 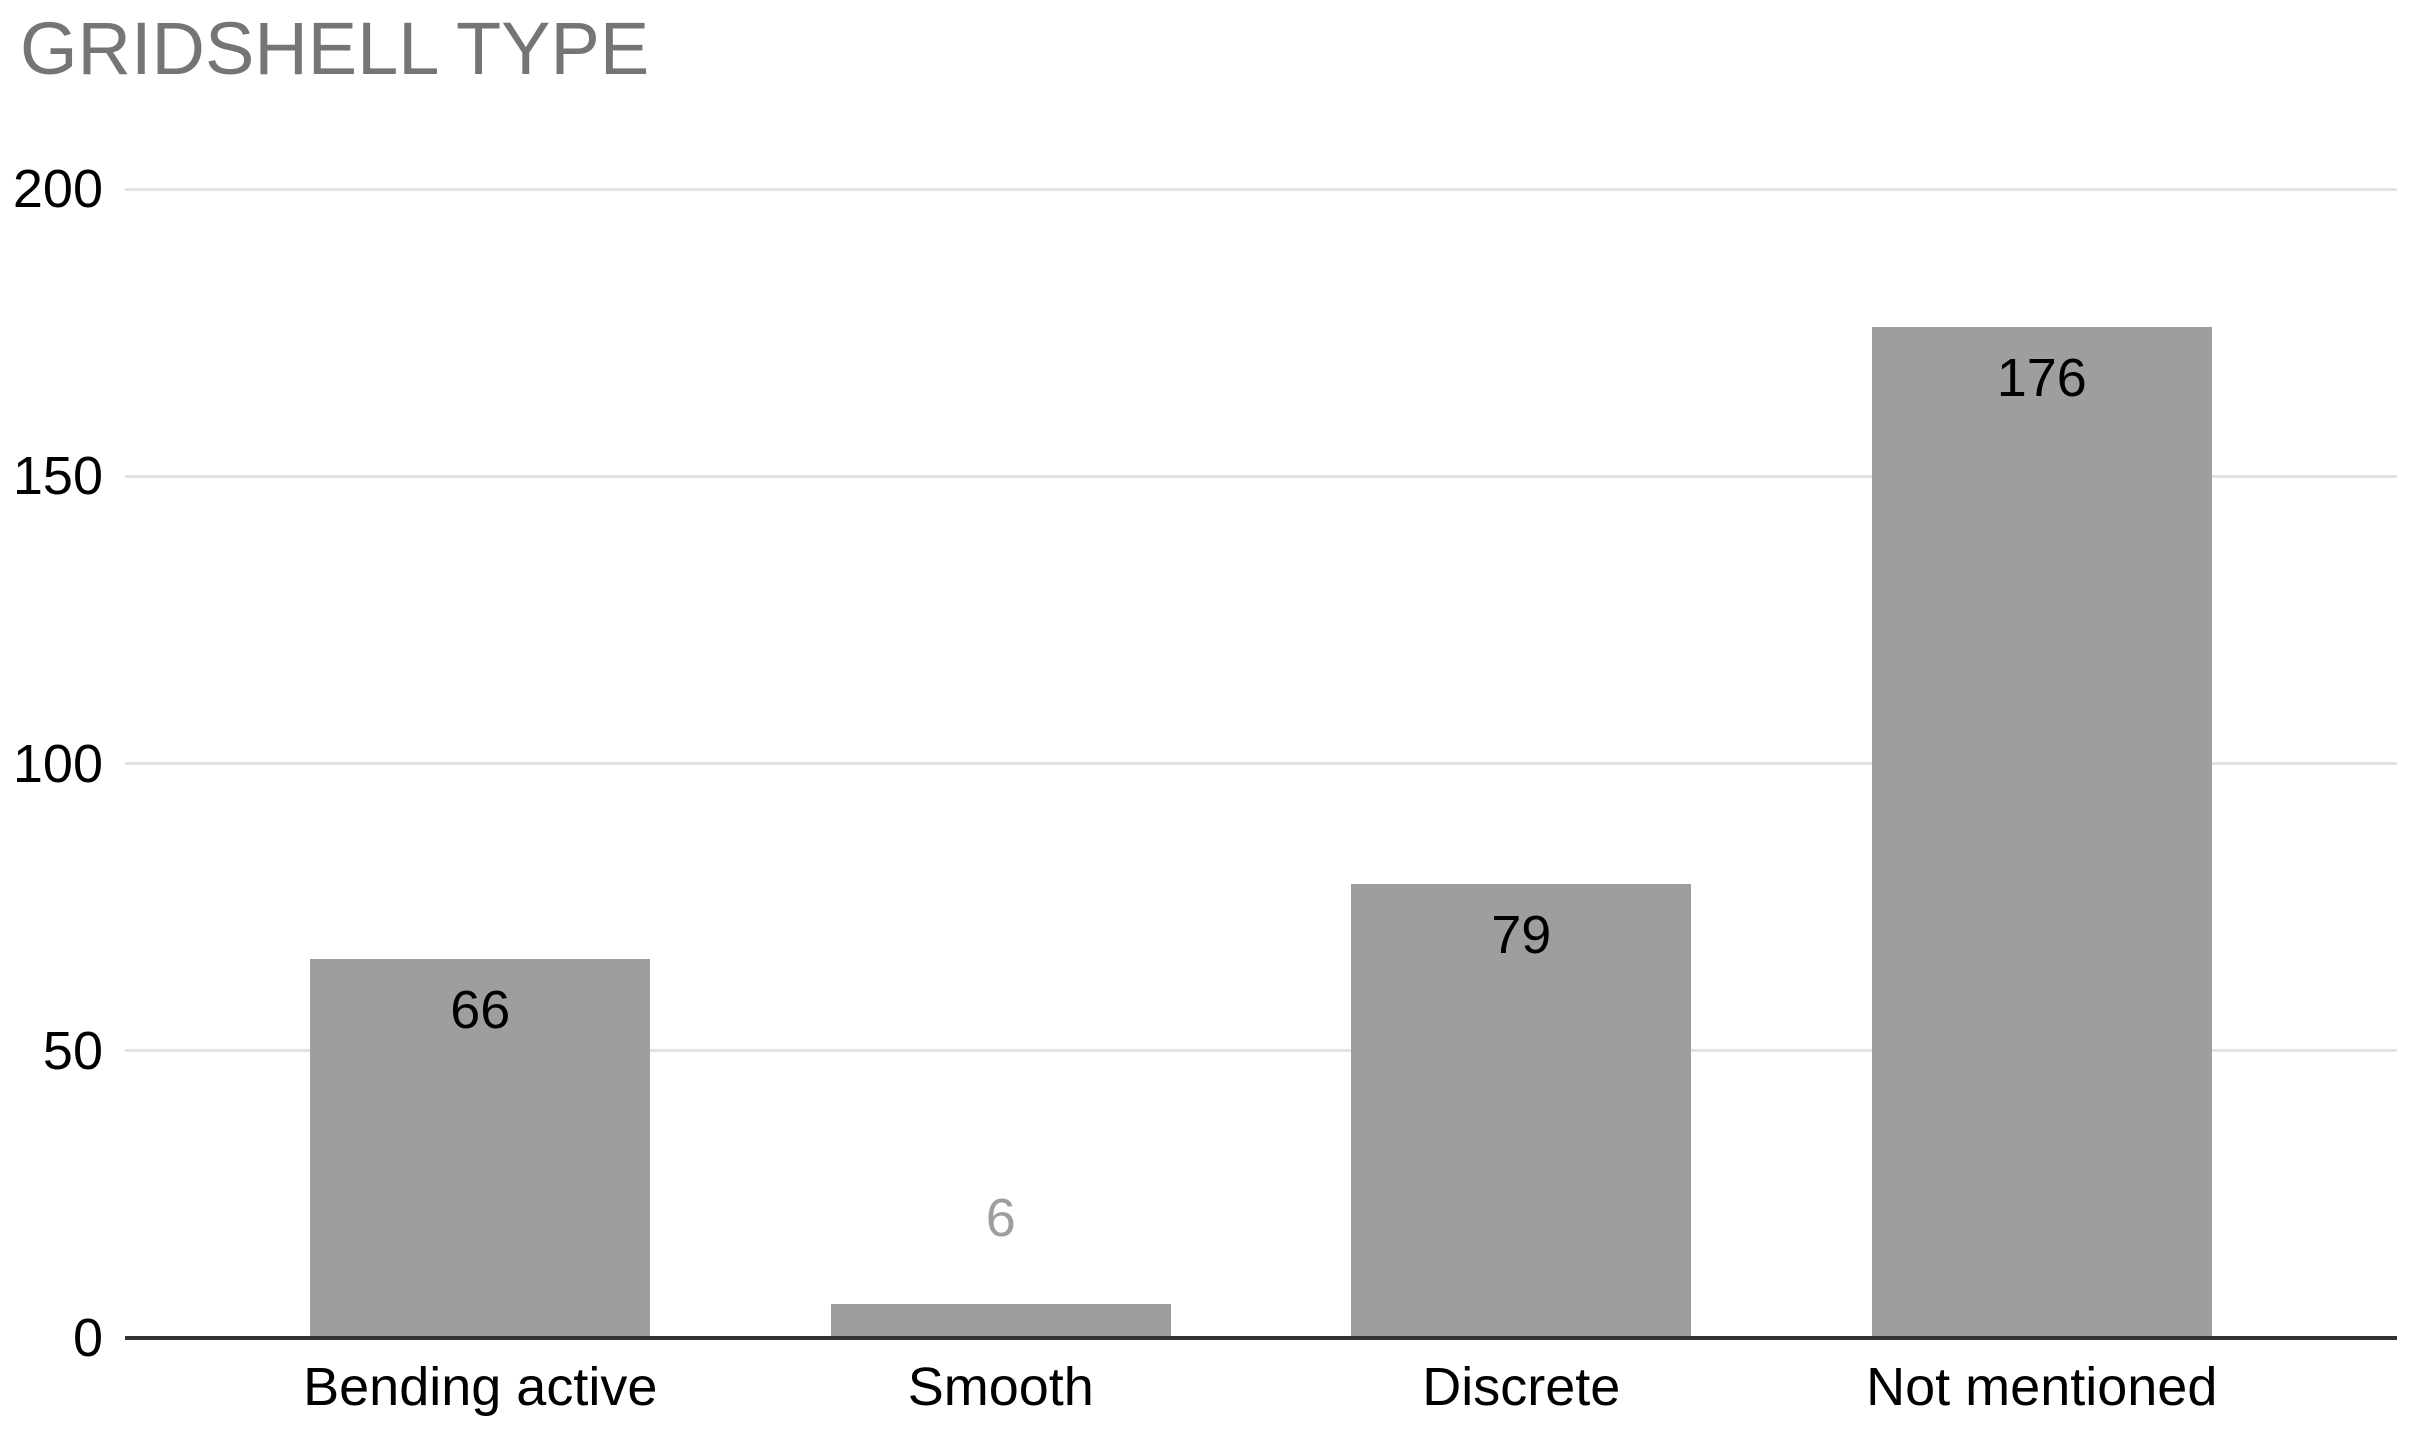 I want to click on y-tick-label: 100, so click(x=57, y=763).